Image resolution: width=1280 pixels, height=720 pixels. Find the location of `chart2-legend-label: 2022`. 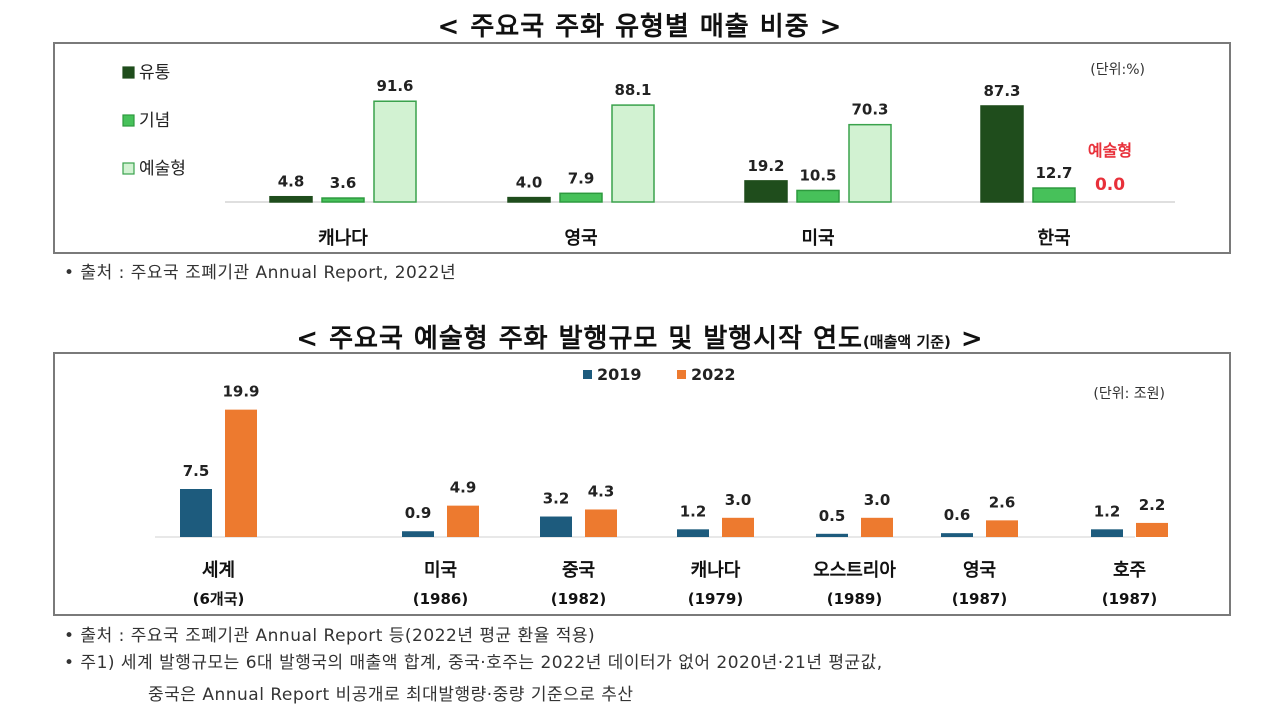

chart2-legend-label: 2022 is located at coordinates (713, 374).